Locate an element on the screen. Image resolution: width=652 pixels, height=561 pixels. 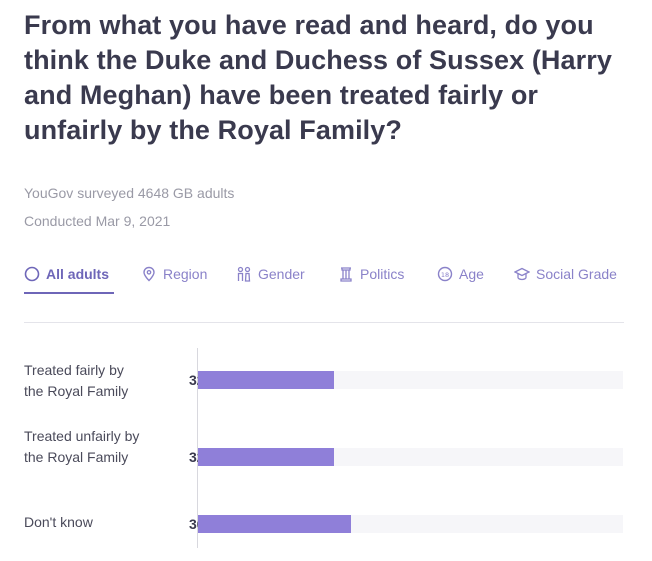
age-icon: 18 is located at coordinates (445, 274).